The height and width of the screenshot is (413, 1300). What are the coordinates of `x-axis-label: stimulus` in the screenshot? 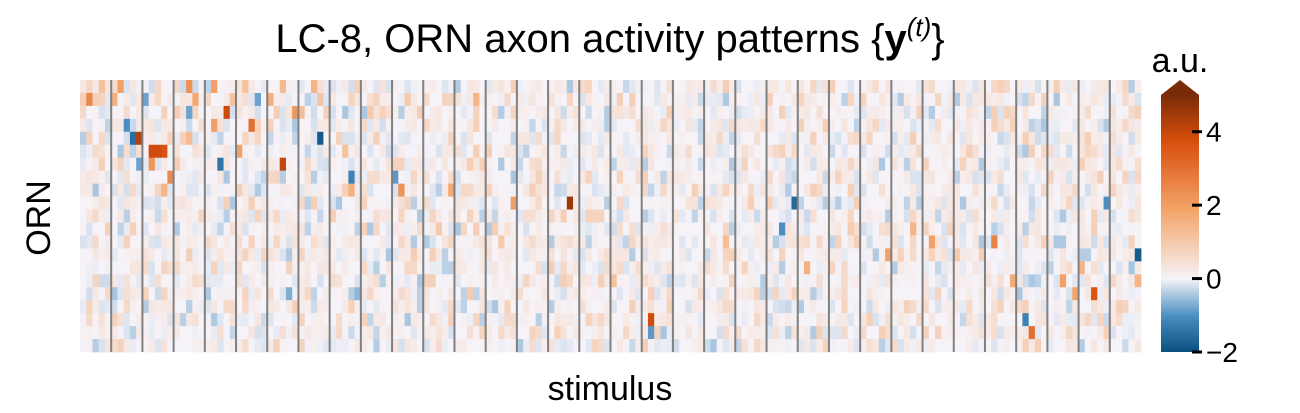 It's located at (610, 389).